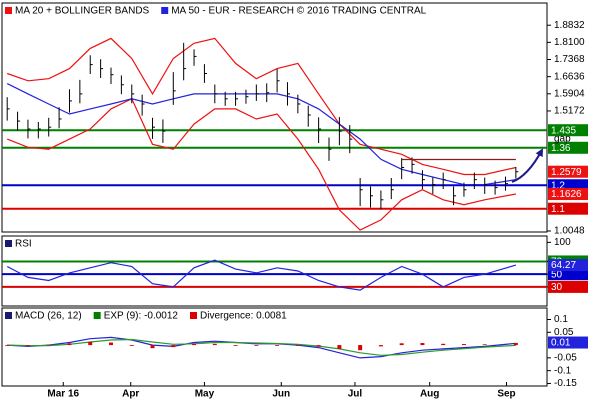  I want to click on x-tick-label: Apr, so click(130, 394).